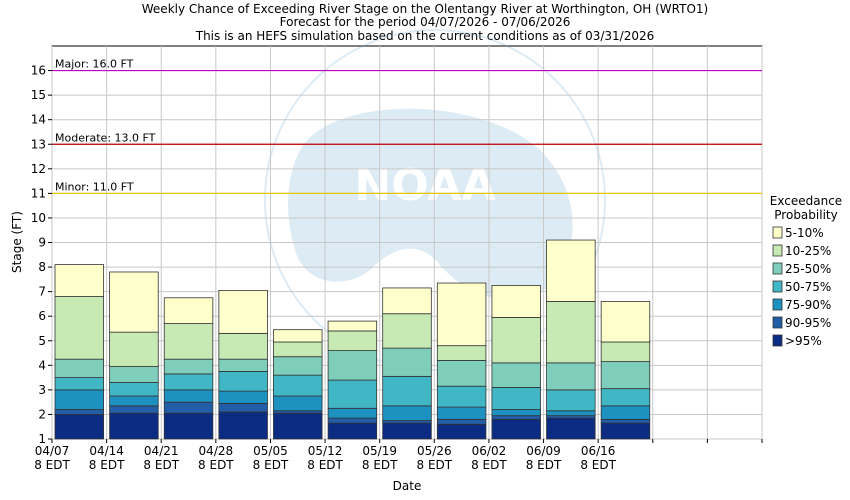 Image resolution: width=850 pixels, height=500 pixels. I want to click on legend-label: 75-90%, so click(808, 305).